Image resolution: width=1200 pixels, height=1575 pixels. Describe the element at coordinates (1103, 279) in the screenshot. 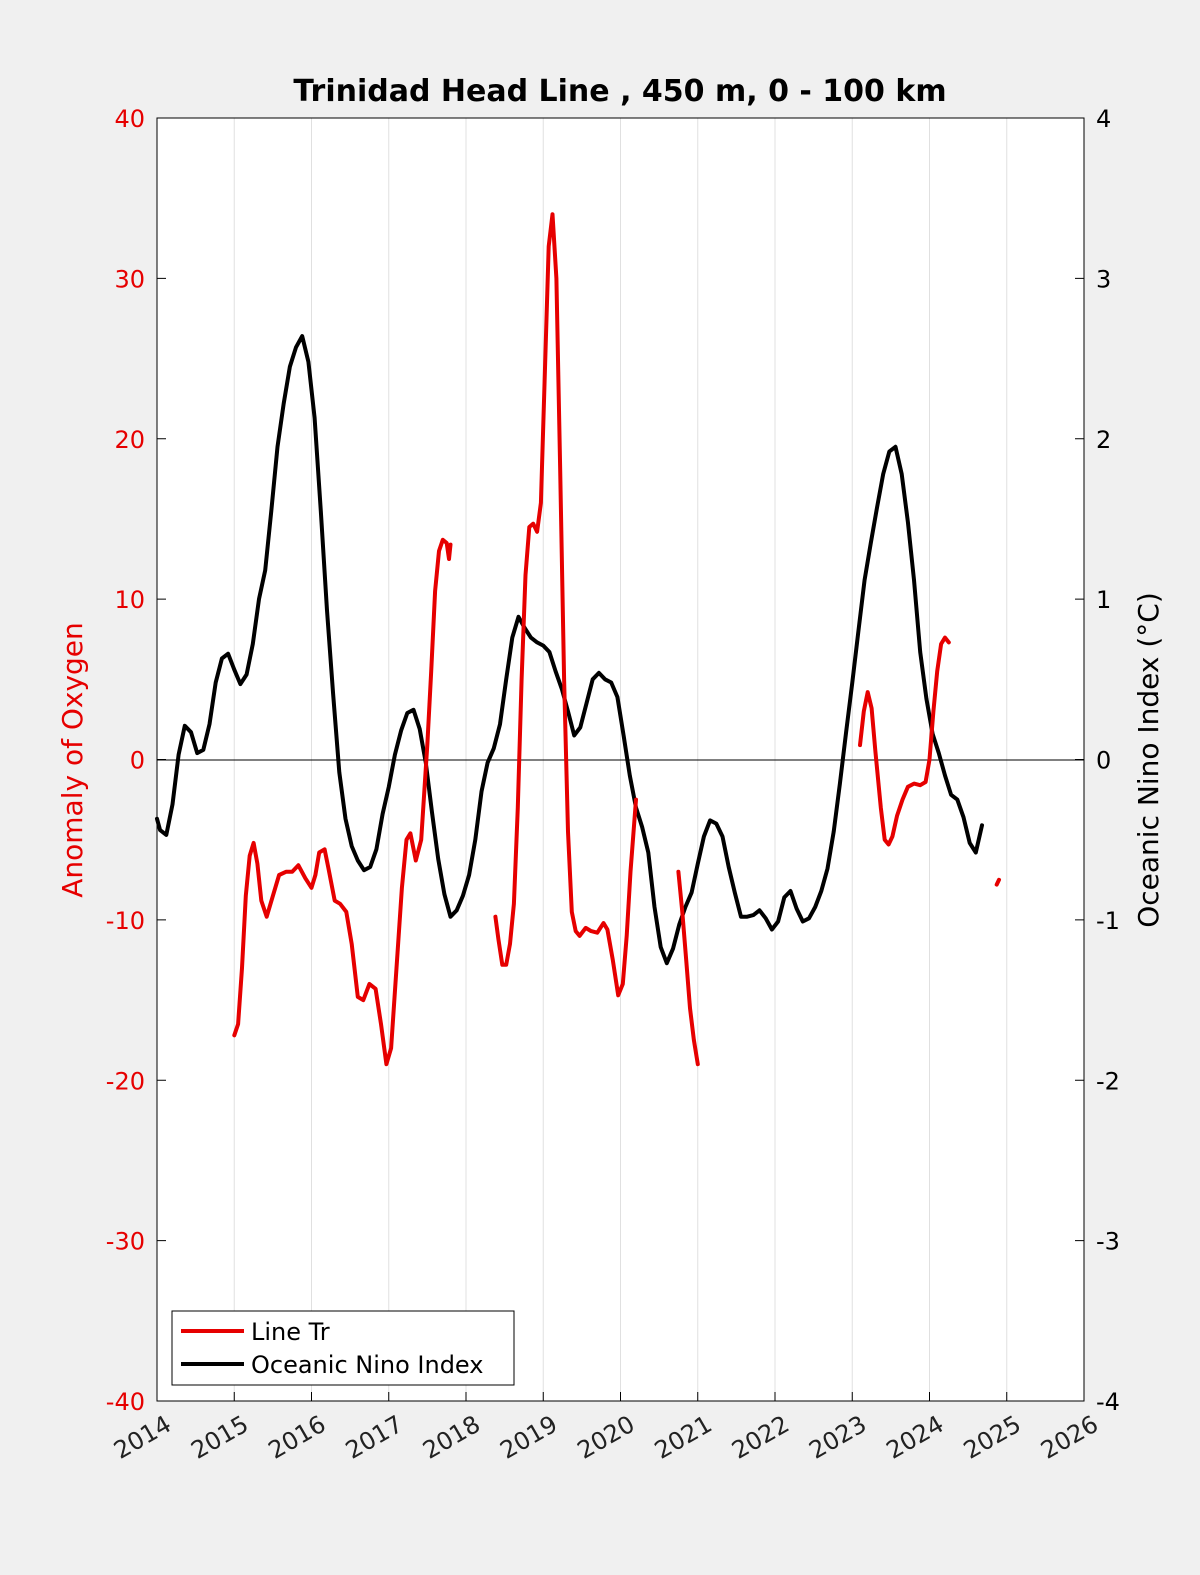

I see `y-right-tick-label: 3` at that location.